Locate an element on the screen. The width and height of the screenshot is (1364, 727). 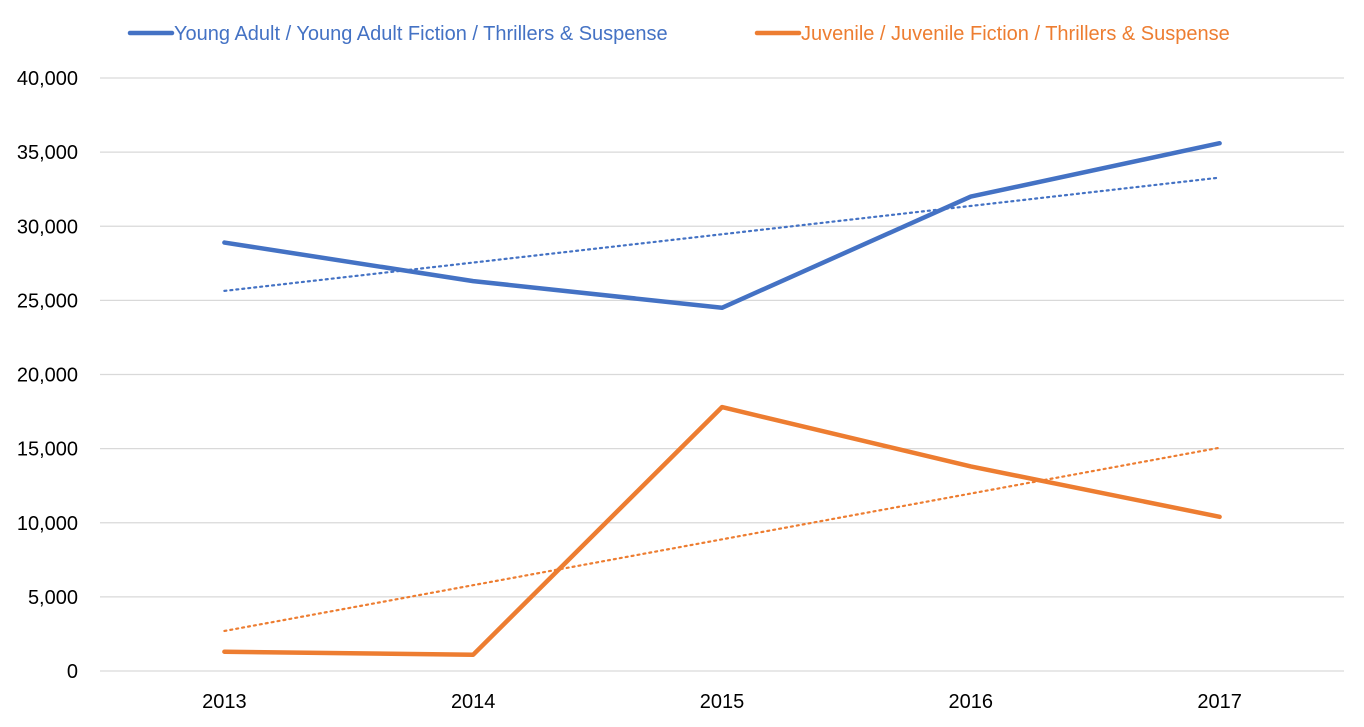
y-tick-label: 10,000 is located at coordinates (47, 524).